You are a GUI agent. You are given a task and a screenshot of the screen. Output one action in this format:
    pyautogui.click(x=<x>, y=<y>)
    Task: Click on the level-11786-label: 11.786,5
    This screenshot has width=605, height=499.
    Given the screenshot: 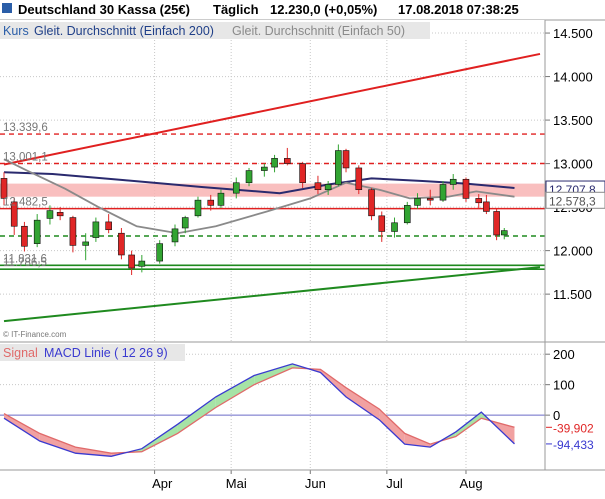 What is the action you would take?
    pyautogui.click(x=25, y=263)
    